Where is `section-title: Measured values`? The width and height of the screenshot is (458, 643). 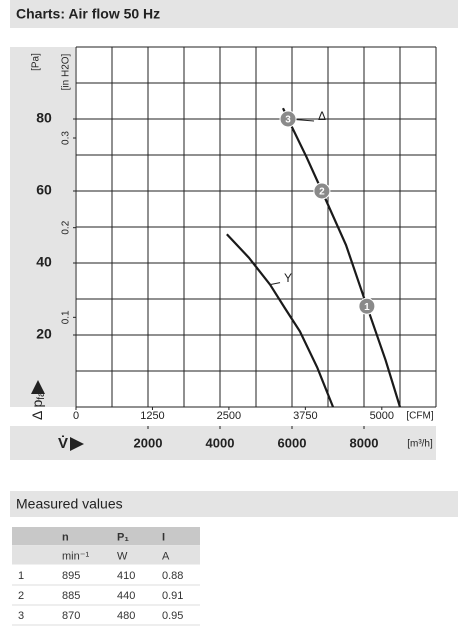
section-title: Measured values is located at coordinates (69, 504).